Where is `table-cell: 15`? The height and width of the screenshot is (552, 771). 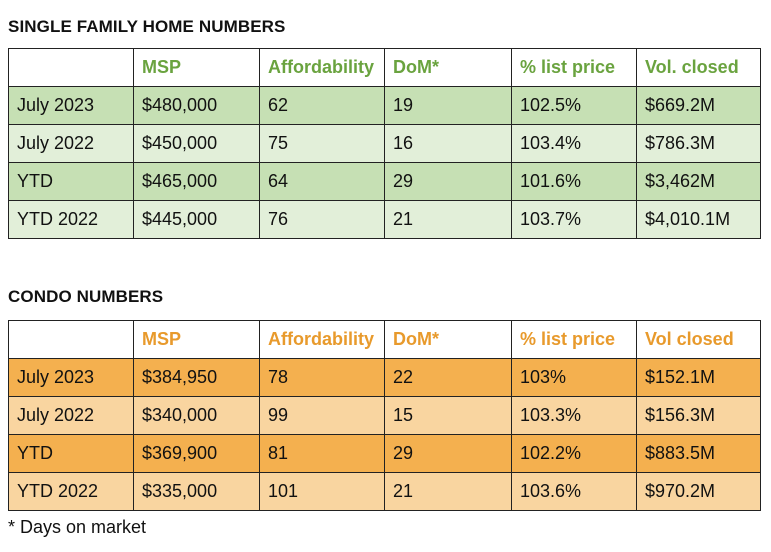 table-cell: 15 is located at coordinates (448, 415).